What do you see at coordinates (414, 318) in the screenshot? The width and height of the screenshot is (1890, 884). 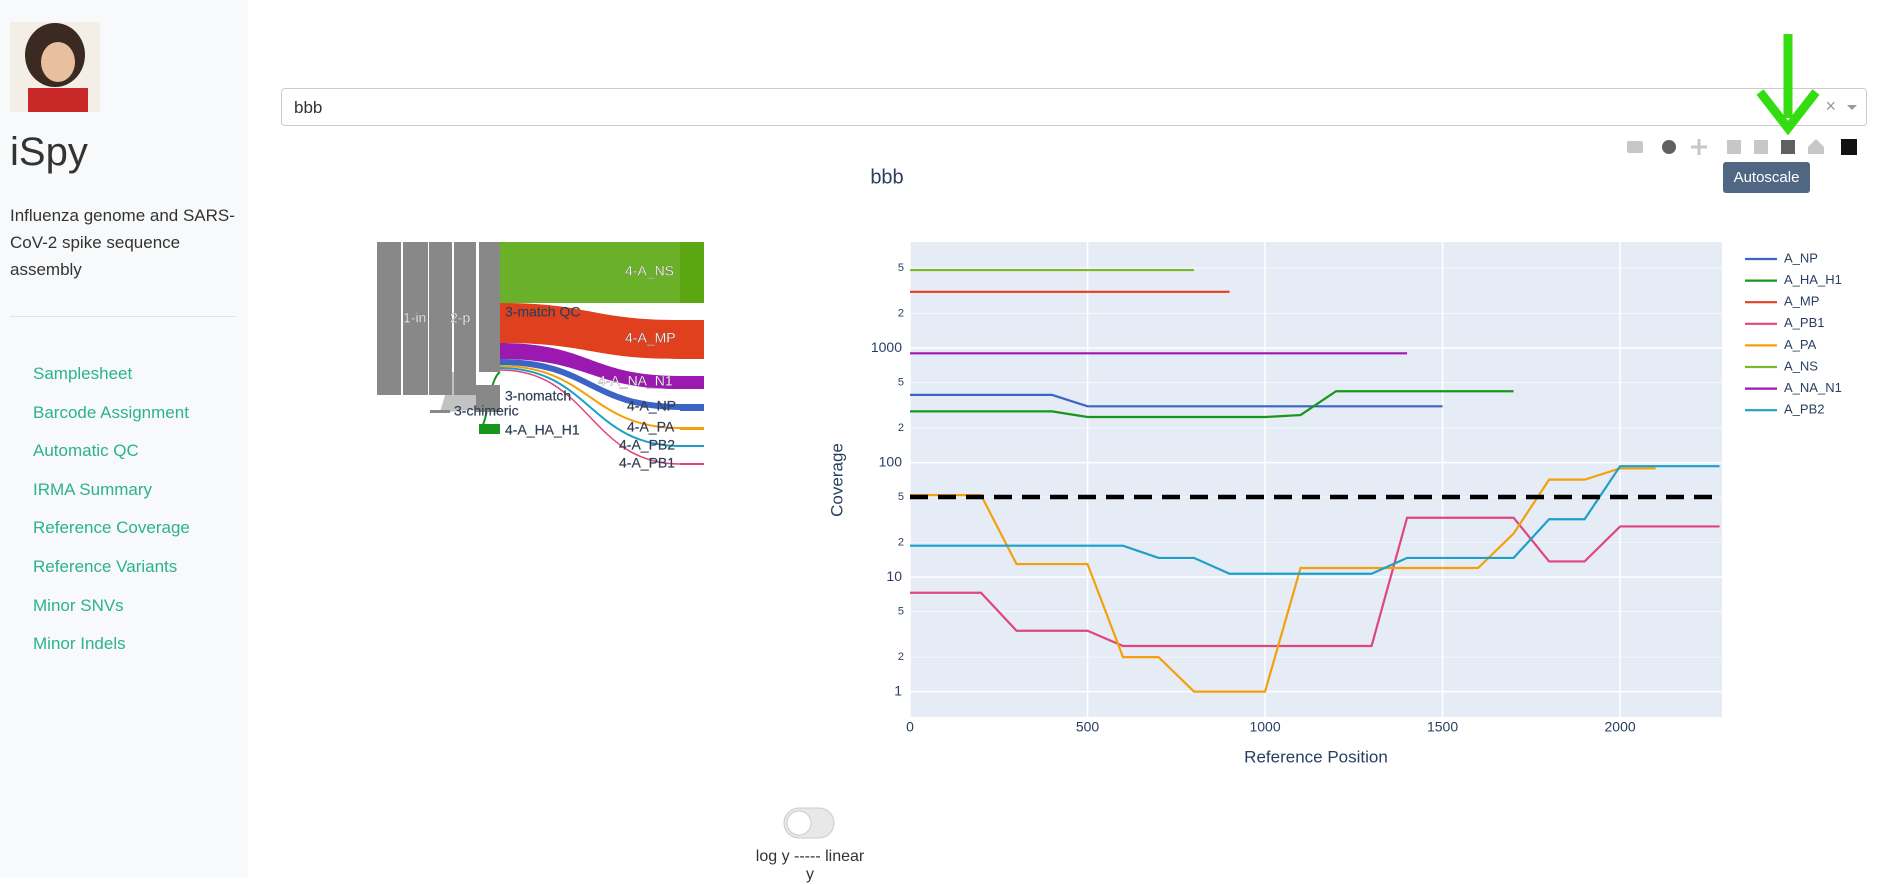 I see `sankey-label: 1-in` at bounding box center [414, 318].